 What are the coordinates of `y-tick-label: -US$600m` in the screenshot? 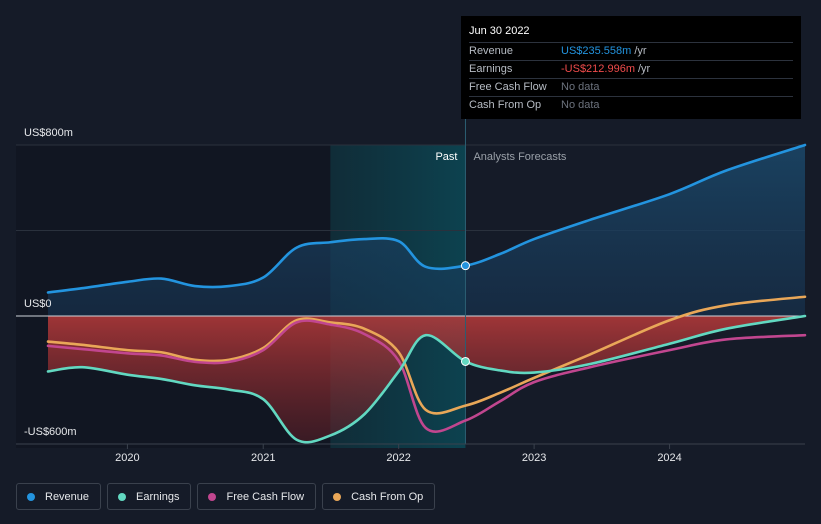 It's located at (50, 432).